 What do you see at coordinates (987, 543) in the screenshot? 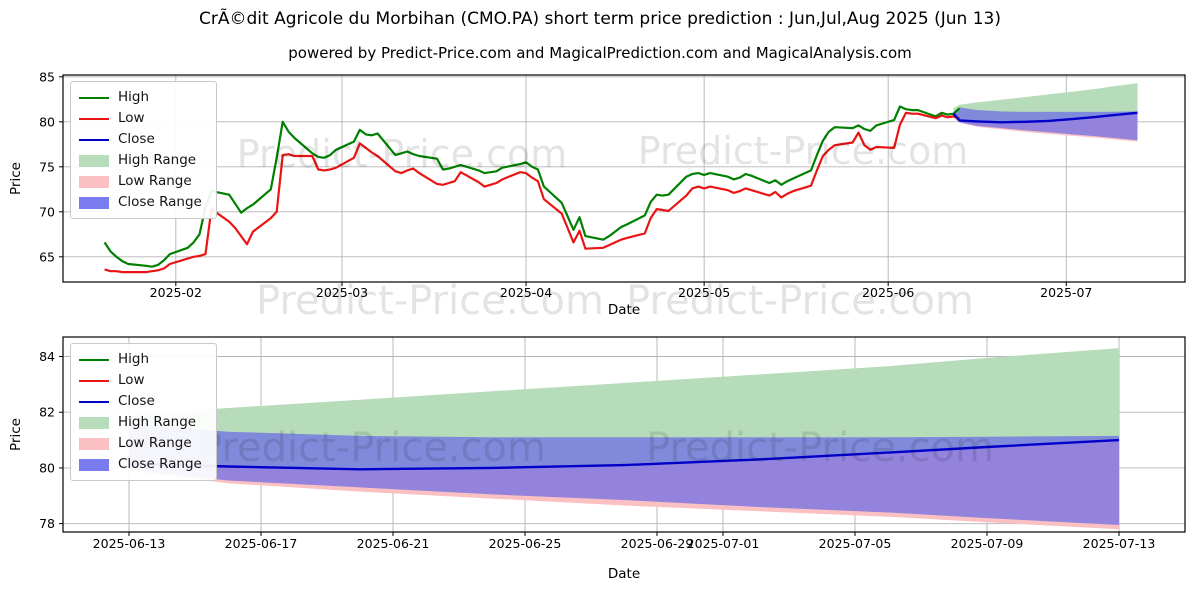
I see `x-tick-label: 2025-07-09` at bounding box center [987, 543].